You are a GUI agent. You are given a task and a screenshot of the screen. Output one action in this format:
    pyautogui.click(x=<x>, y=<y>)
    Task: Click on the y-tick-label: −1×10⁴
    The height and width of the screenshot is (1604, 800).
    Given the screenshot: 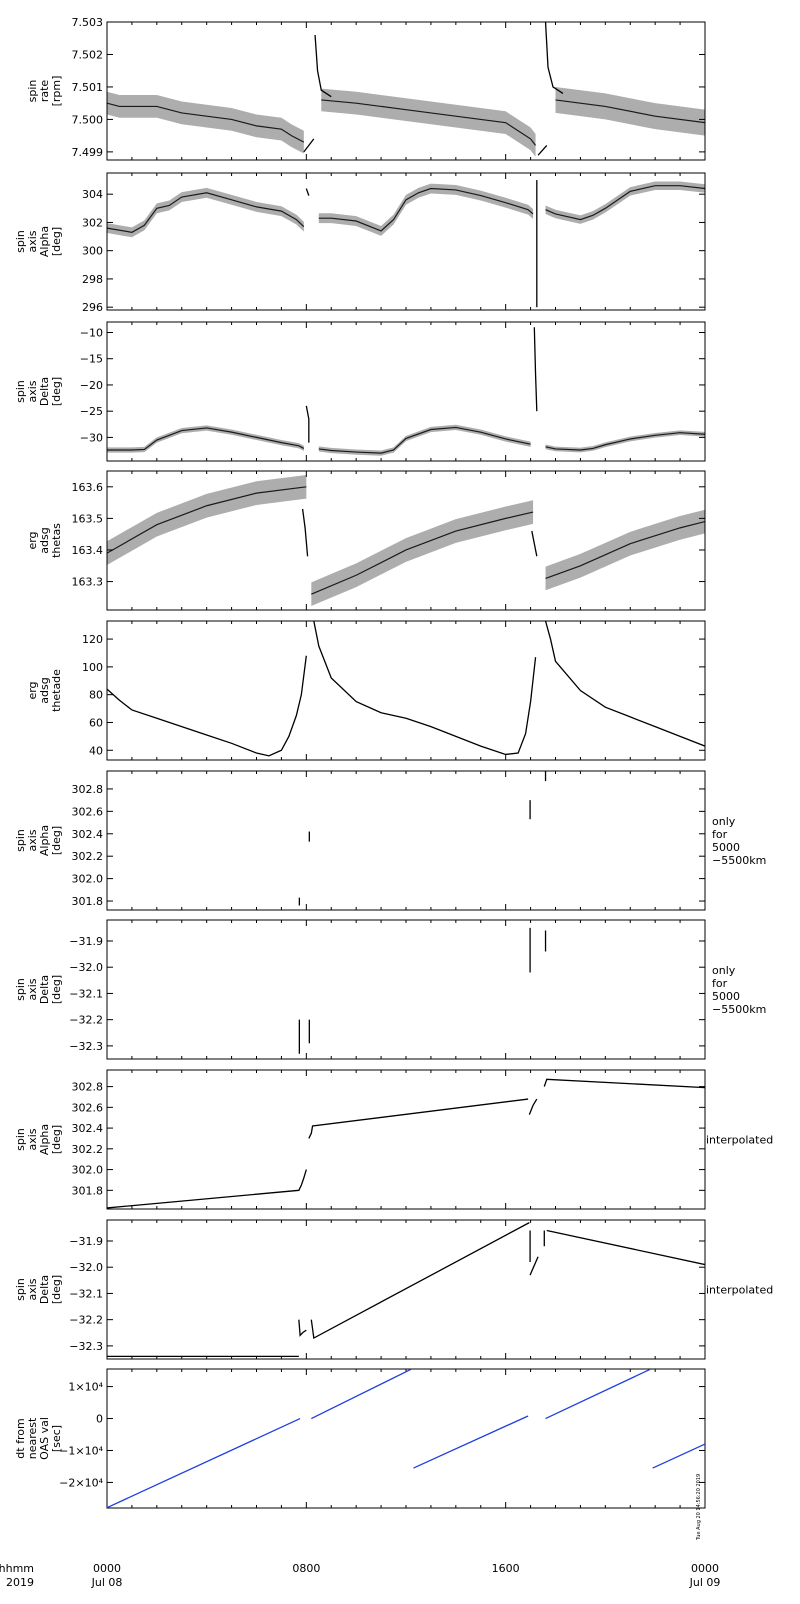 What is the action you would take?
    pyautogui.click(x=81, y=1450)
    